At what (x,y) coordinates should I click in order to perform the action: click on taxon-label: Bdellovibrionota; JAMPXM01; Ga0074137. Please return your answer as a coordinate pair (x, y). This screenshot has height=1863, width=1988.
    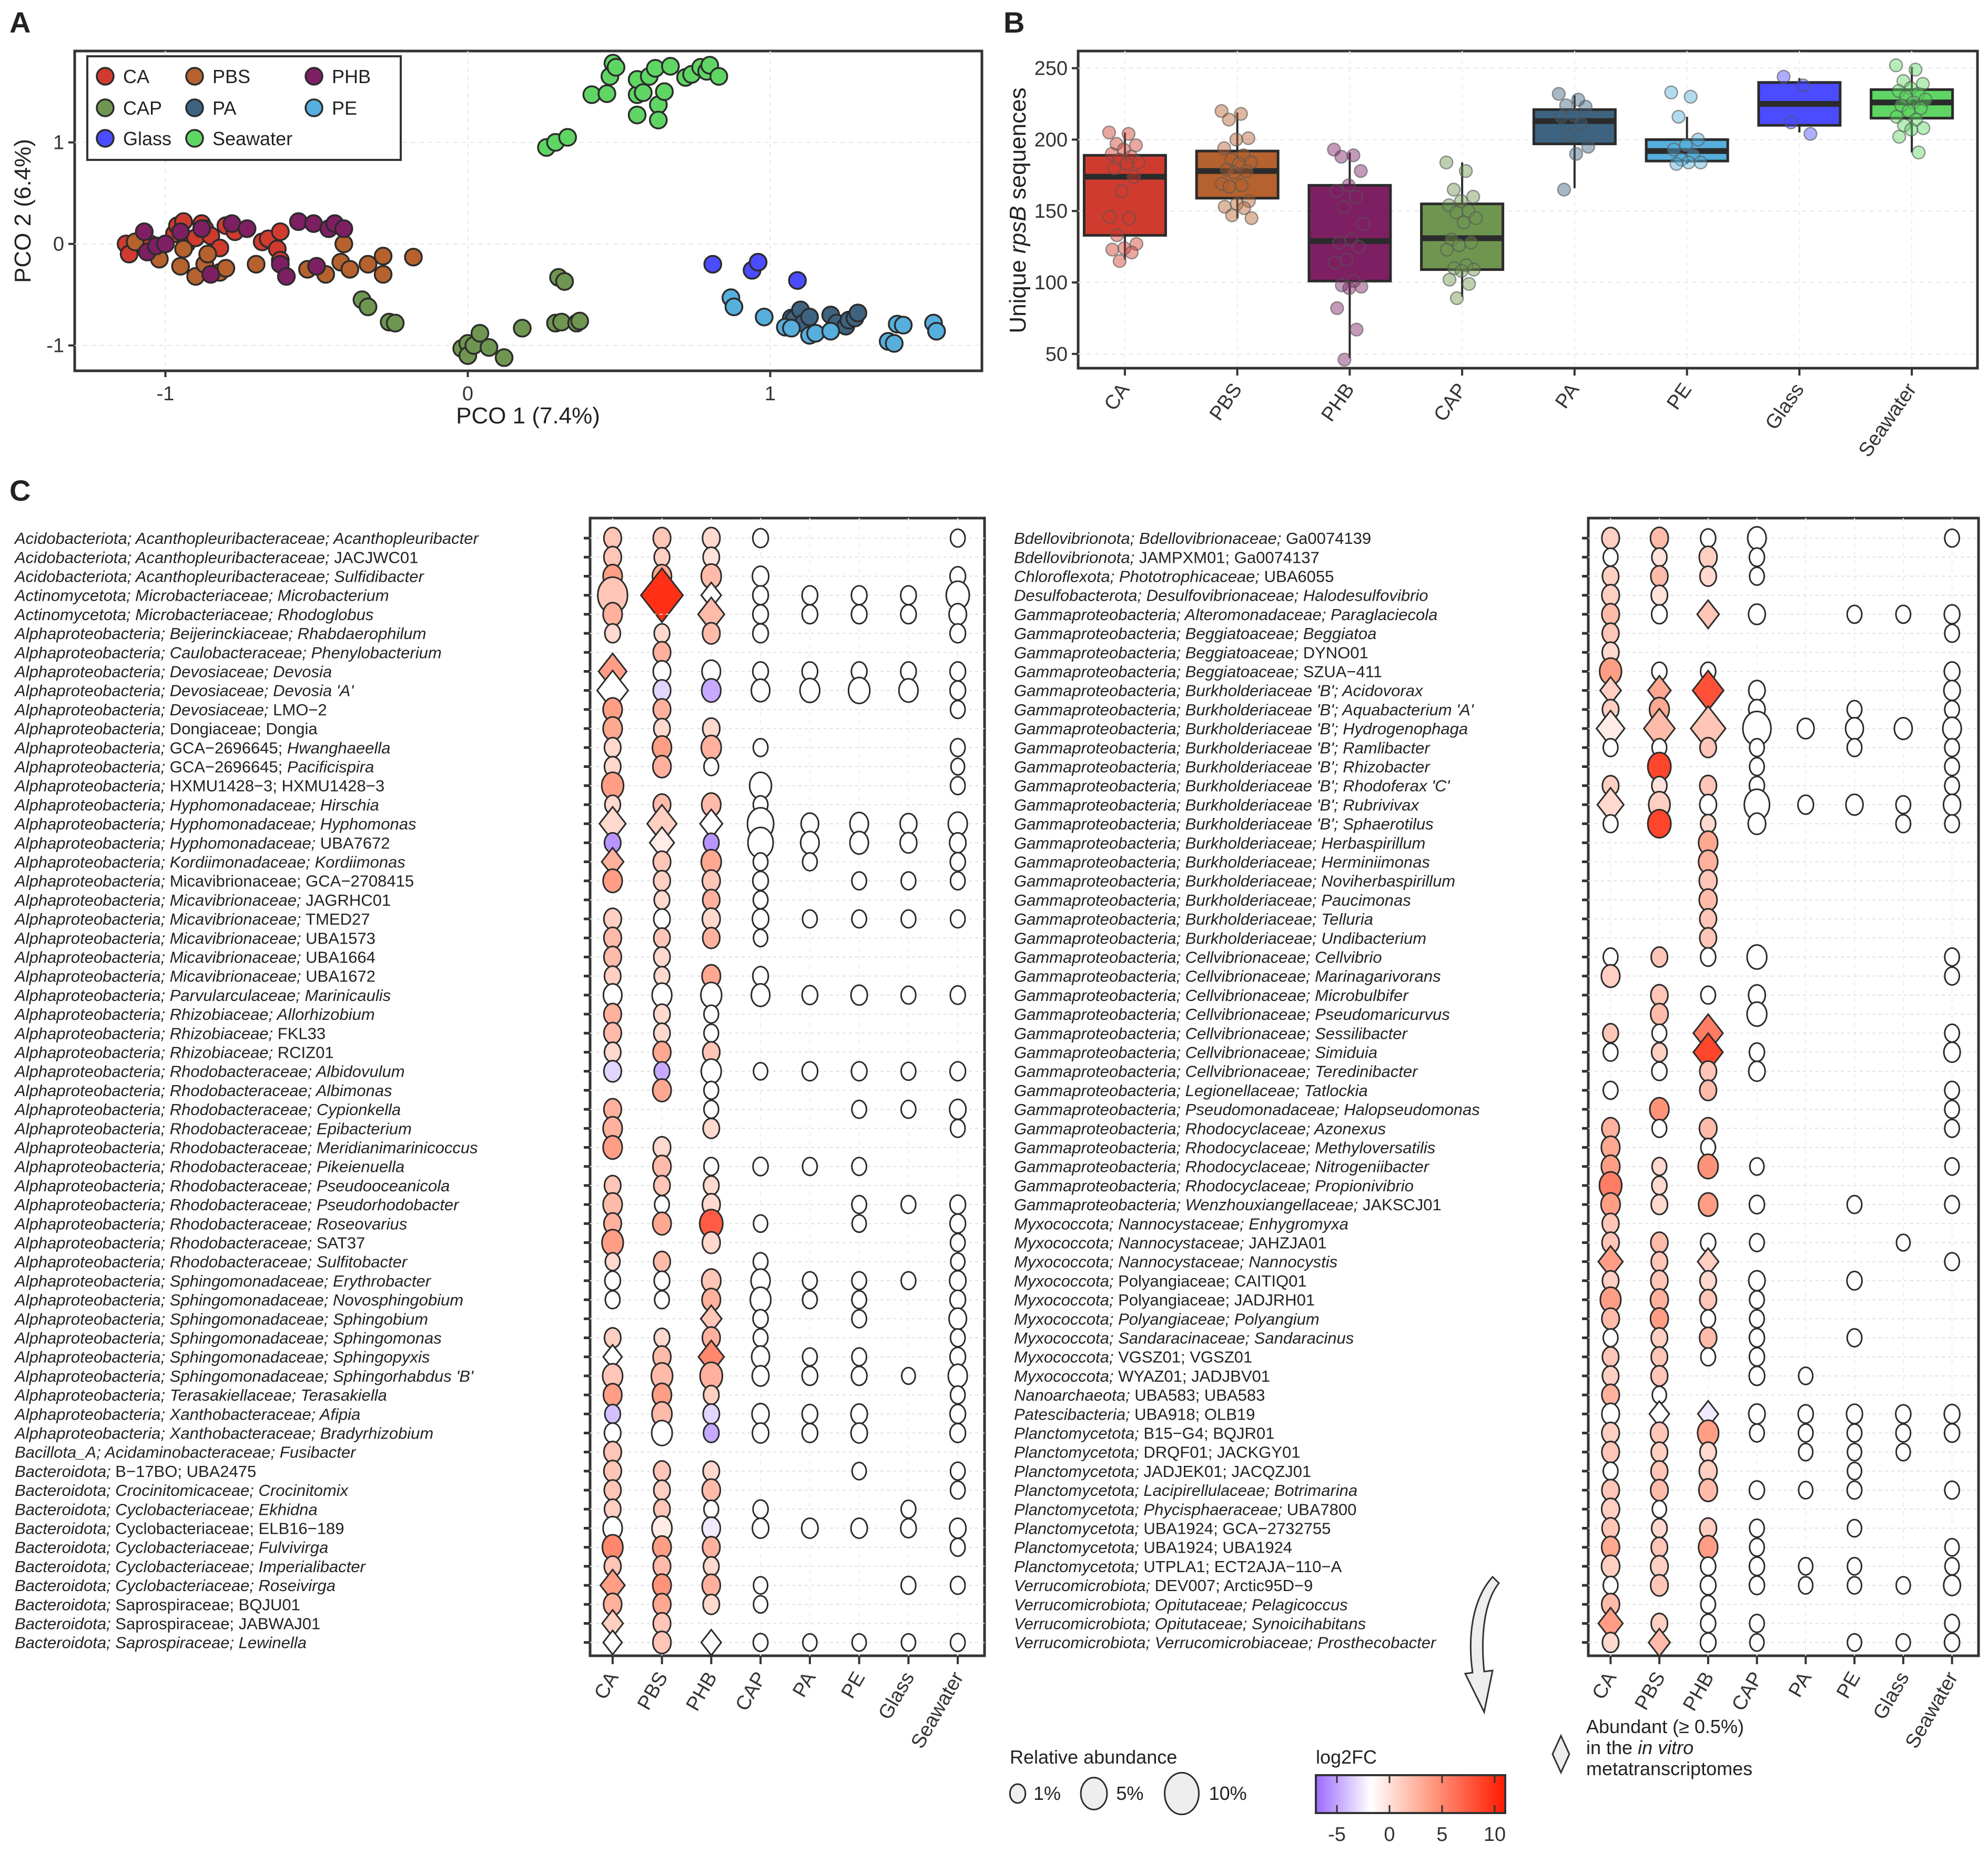
    Looking at the image, I should click on (1167, 557).